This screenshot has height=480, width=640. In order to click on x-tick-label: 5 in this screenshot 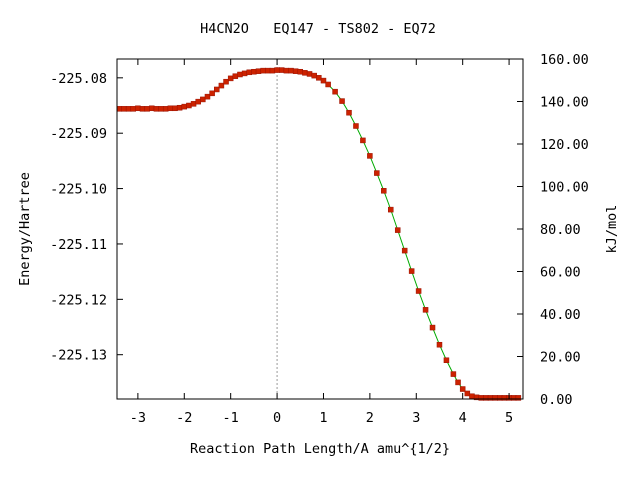, I will do `click(509, 418)`.